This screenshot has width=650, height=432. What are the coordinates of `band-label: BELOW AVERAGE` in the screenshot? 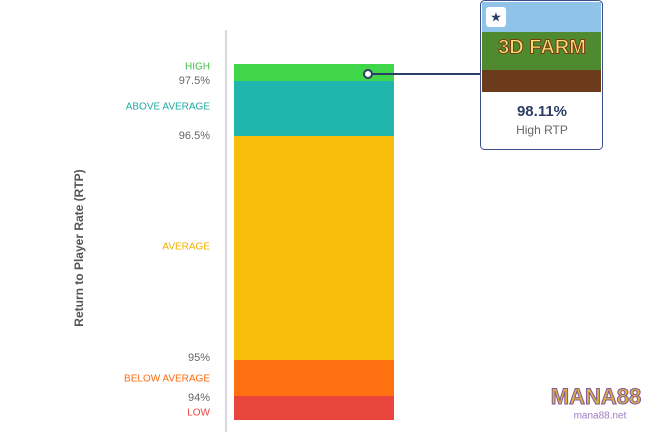 It's located at (167, 379).